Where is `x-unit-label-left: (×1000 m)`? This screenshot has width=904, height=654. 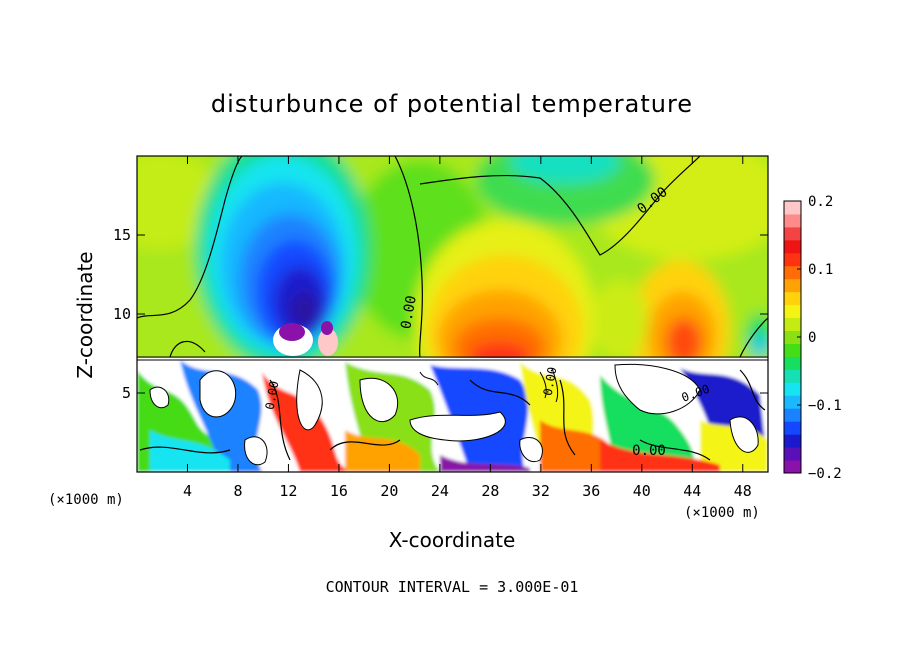
x-unit-label-left: (×1000 m) is located at coordinates (86, 500).